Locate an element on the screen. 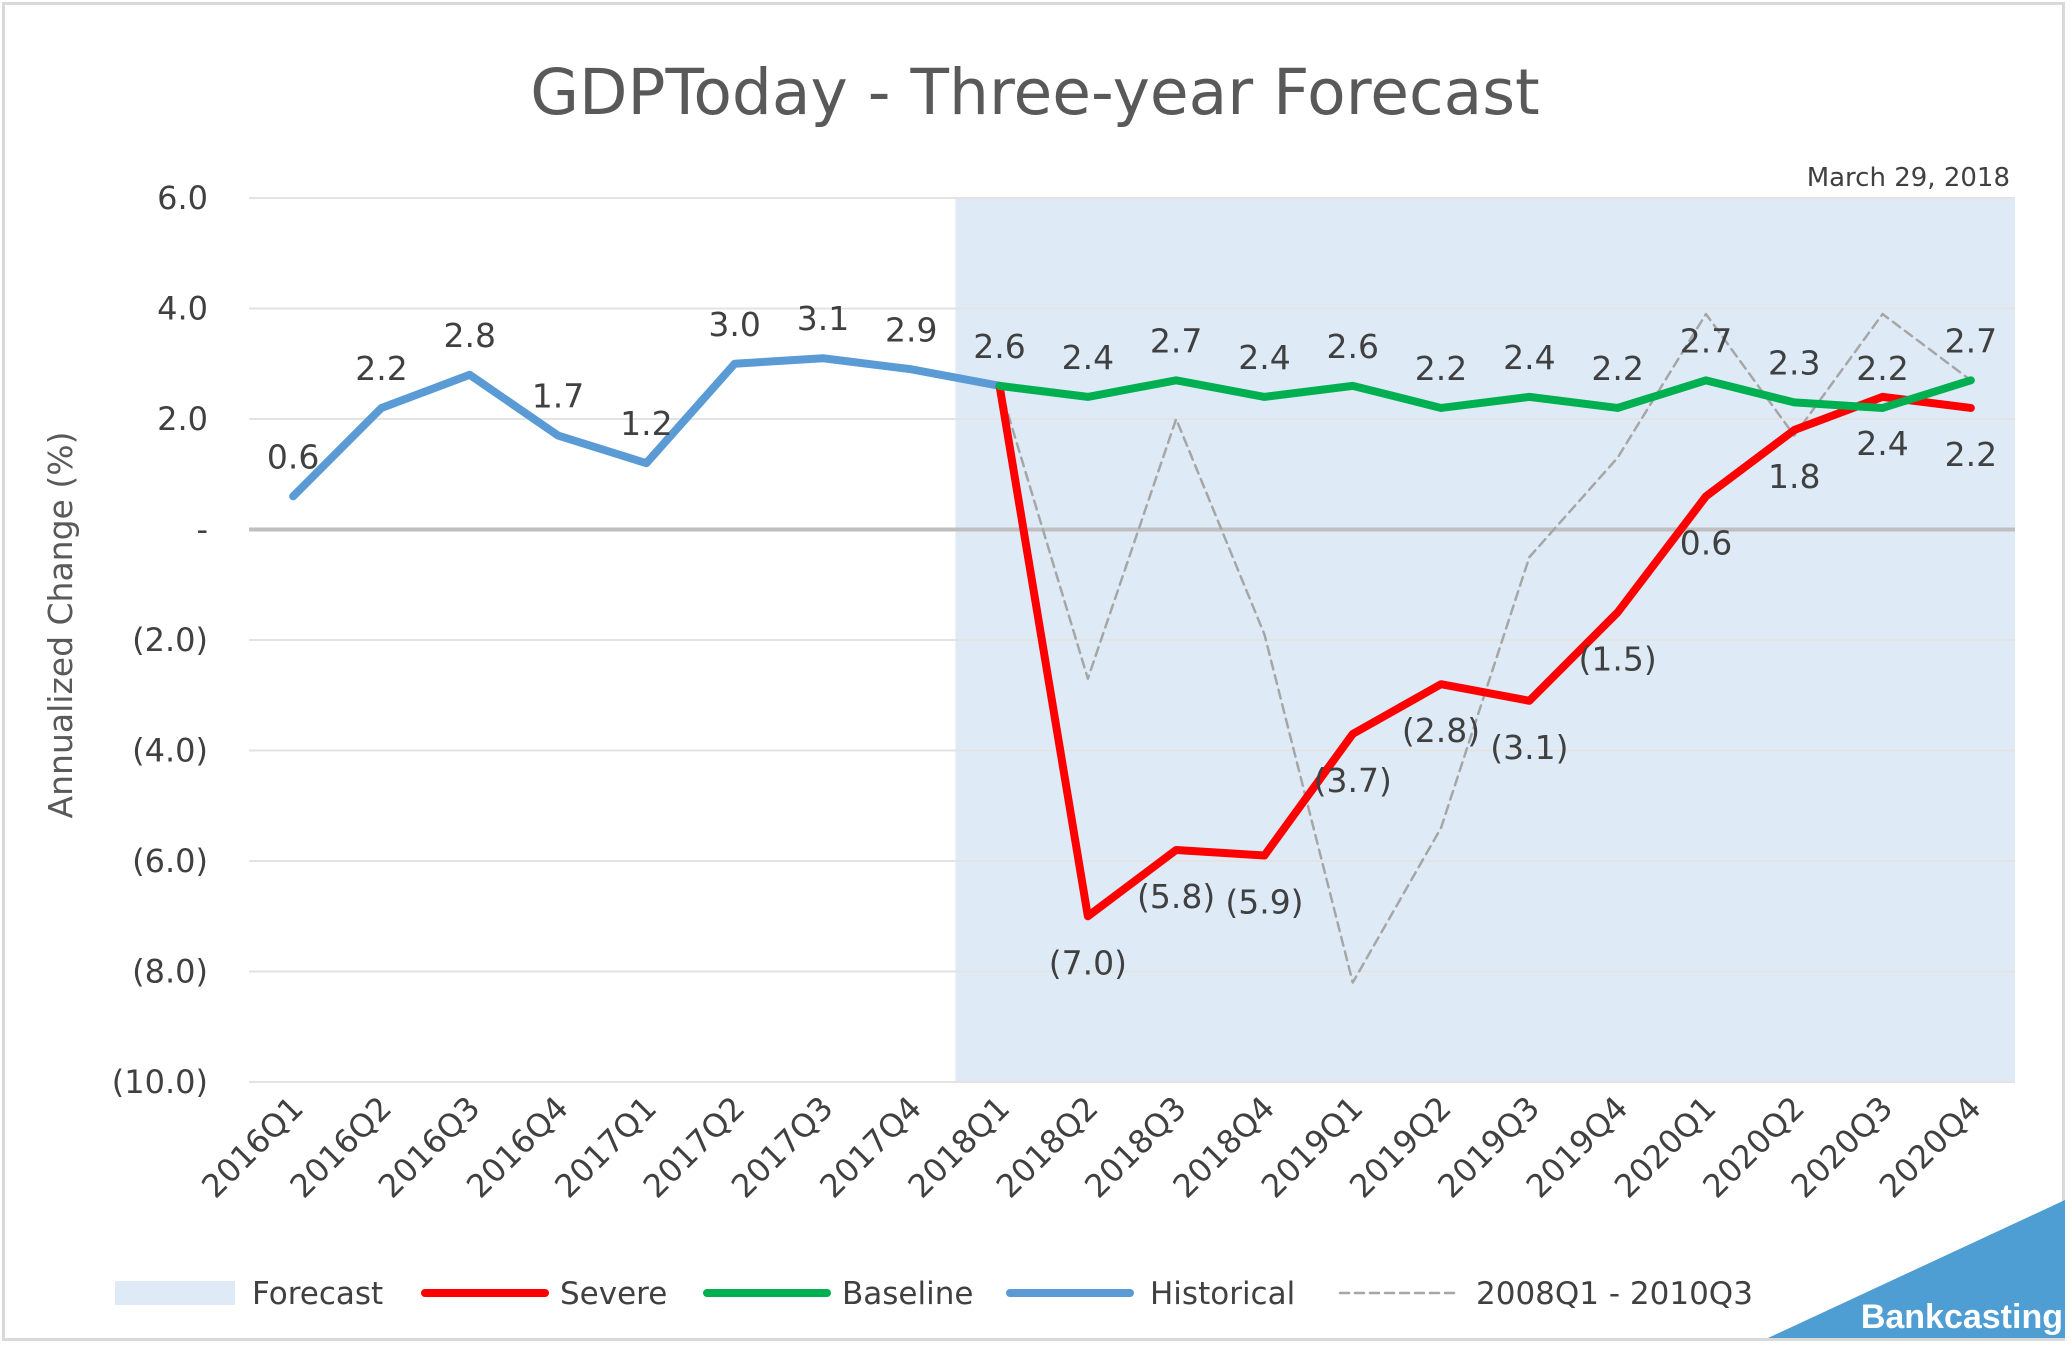  legend-label-forecast: Forecast is located at coordinates (317, 1294).